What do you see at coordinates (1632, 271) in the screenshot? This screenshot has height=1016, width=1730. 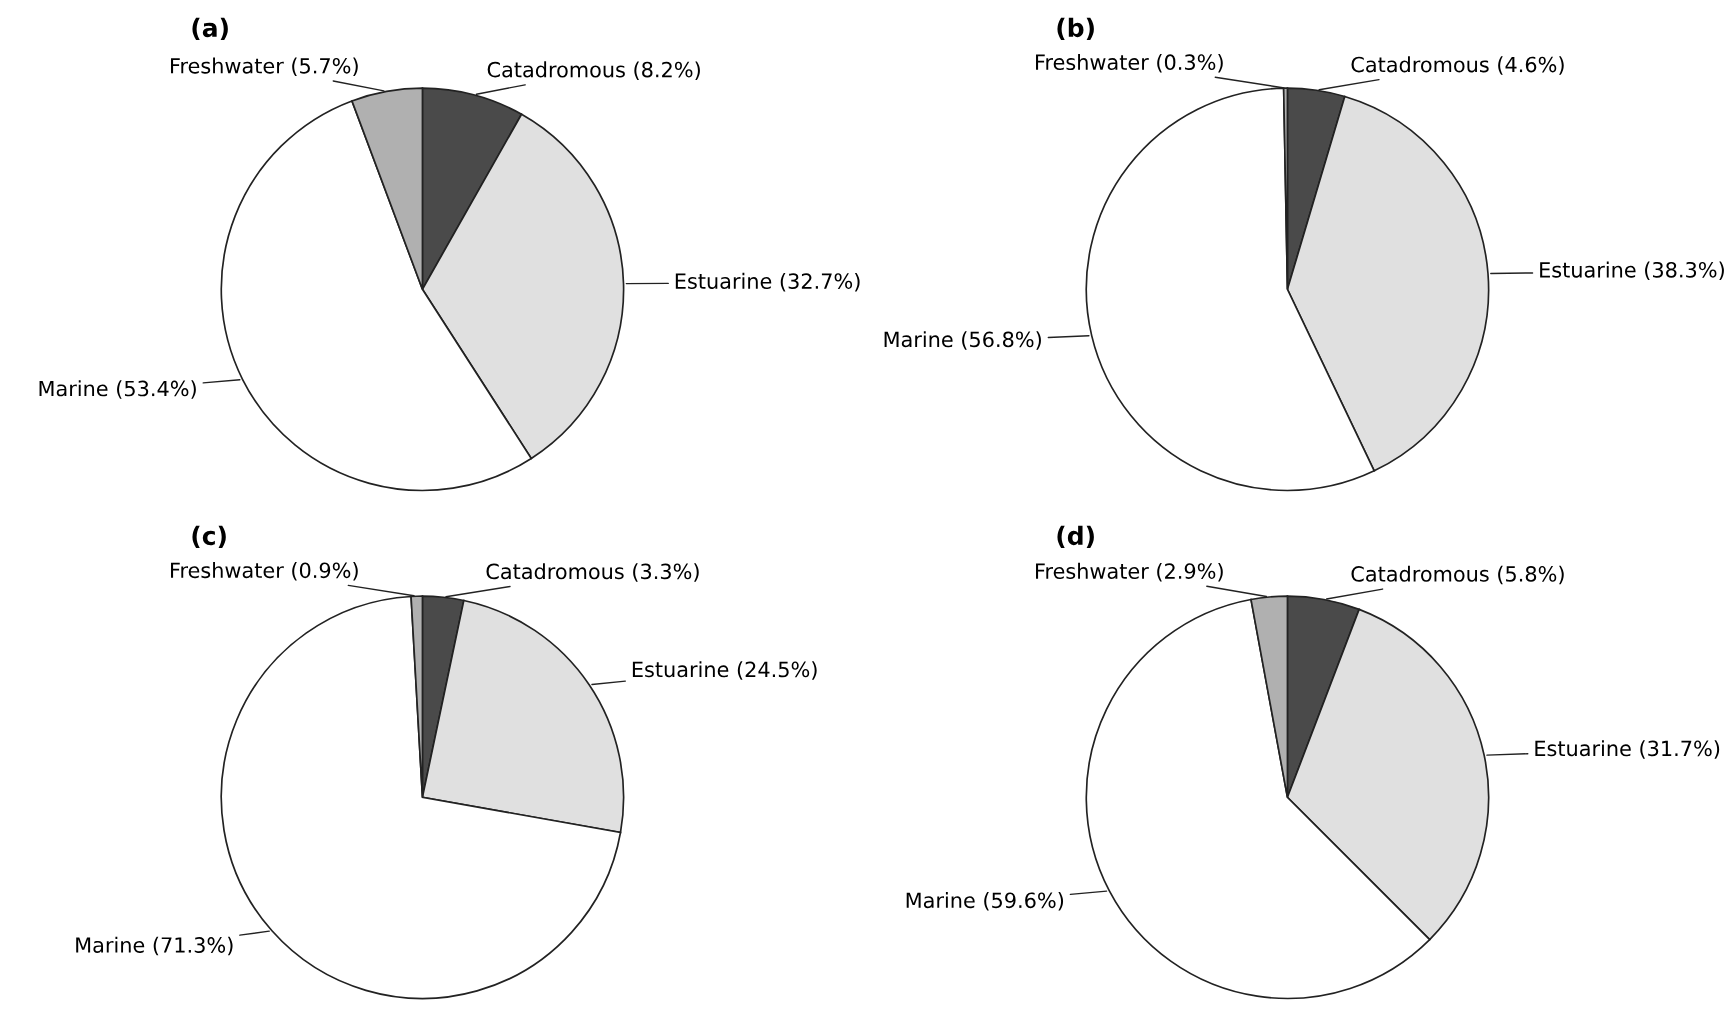 I see `slice-label: Estuarine (38.3%)` at bounding box center [1632, 271].